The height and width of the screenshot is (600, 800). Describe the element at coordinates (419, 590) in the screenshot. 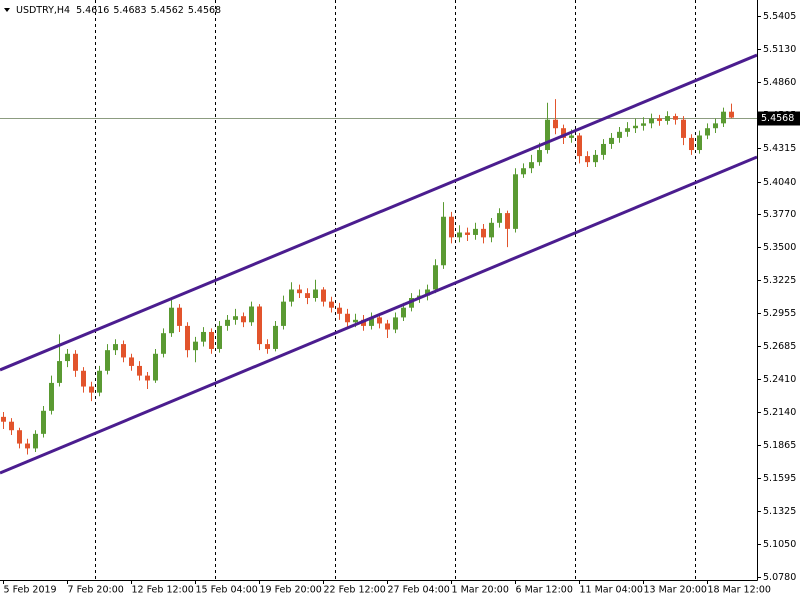

I see `x-tick-label: 27 Feb 04:00` at that location.